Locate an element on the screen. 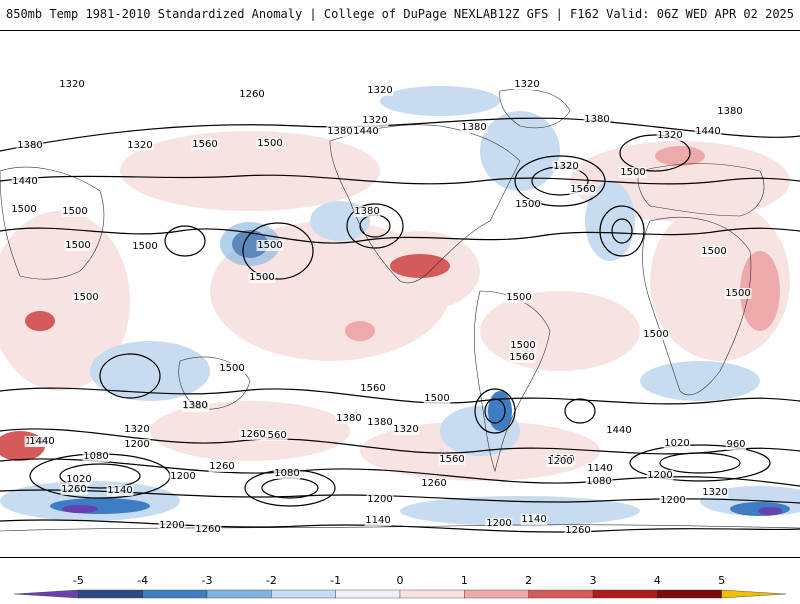  colorbar-tick-label: 0 is located at coordinates (400, 580).